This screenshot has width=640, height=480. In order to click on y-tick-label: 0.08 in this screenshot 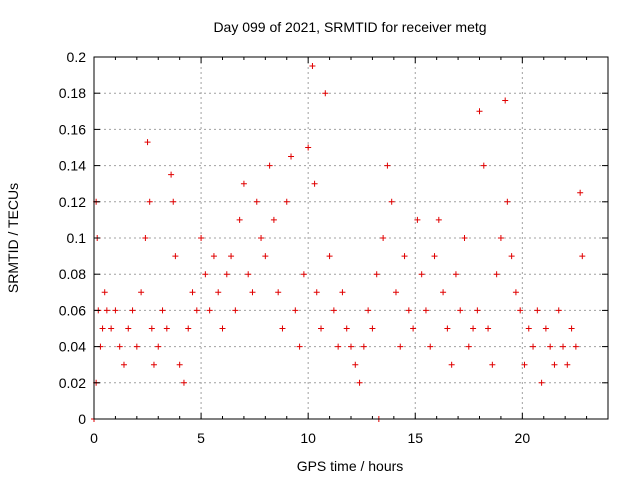, I will do `click(72, 274)`.